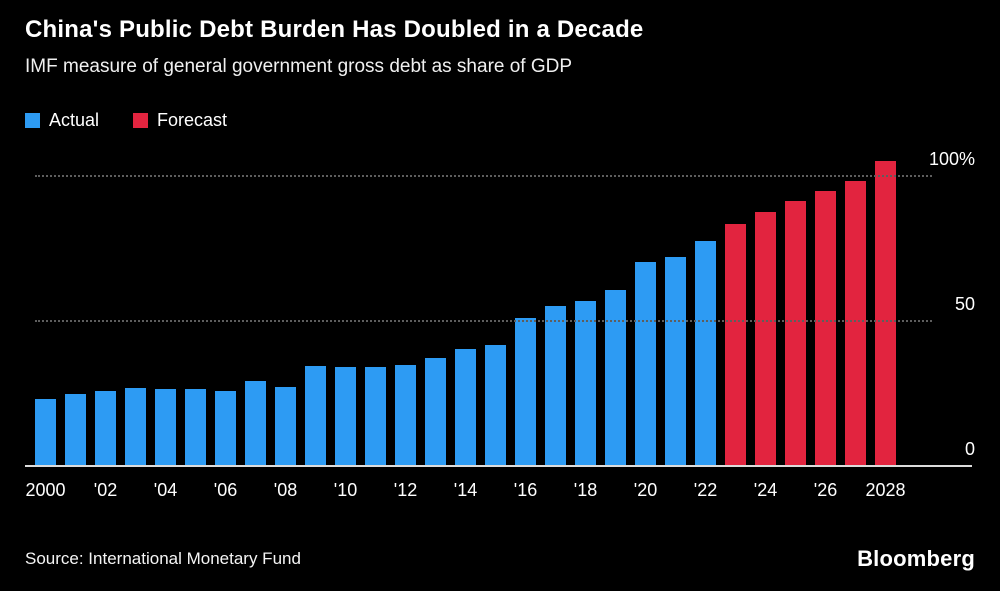 The width and height of the screenshot is (1000, 591). What do you see at coordinates (75, 429) in the screenshot?
I see `bar-2001` at bounding box center [75, 429].